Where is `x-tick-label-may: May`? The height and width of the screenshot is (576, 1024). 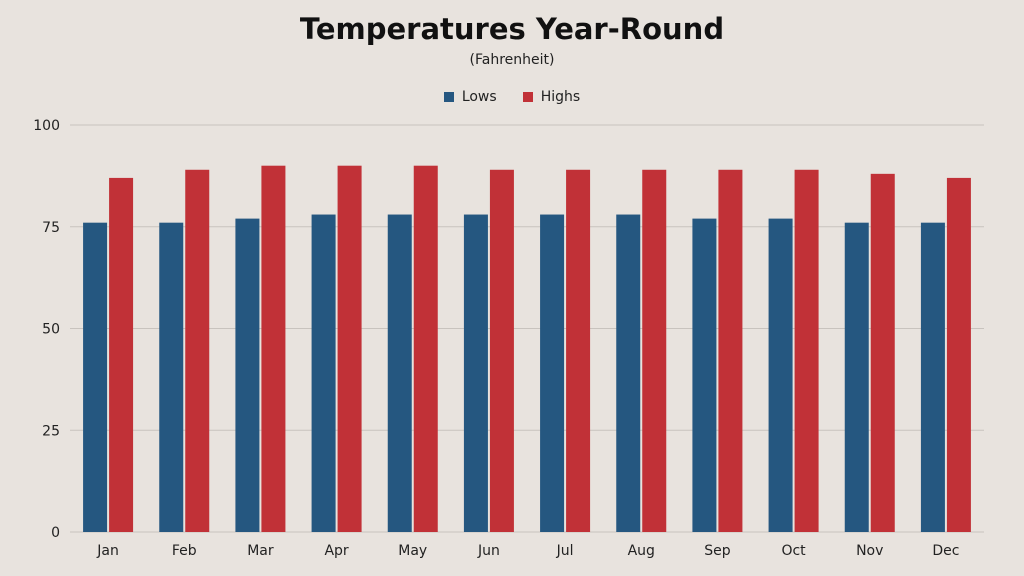
x-tick-label-may: May is located at coordinates (412, 551).